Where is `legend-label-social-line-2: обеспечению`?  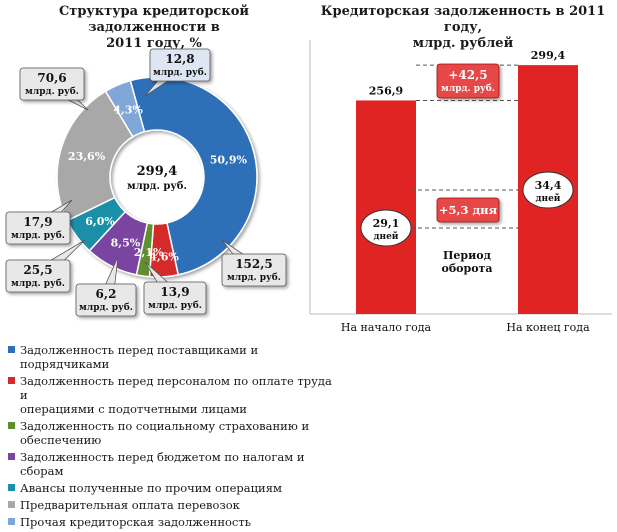 legend-label-social-line-2: обеспечению is located at coordinates (61, 440).